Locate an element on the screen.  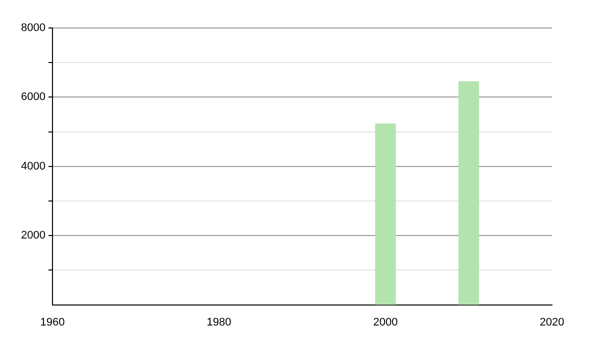
x-tick-label: 2000 is located at coordinates (385, 322).